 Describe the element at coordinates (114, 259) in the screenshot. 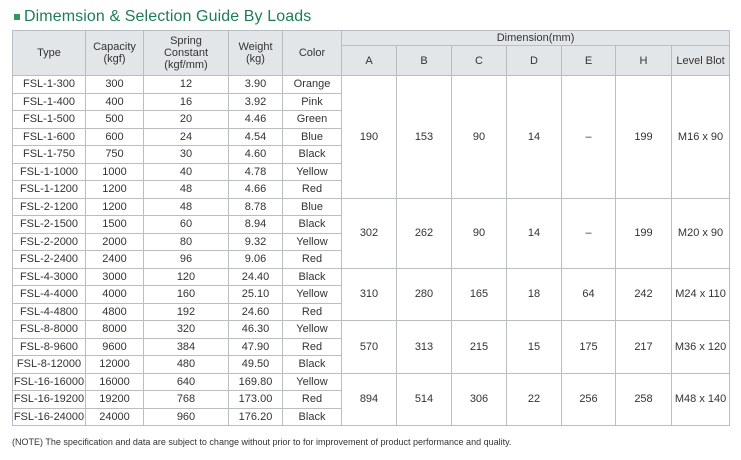

I see `cell-capacity: 2400` at that location.